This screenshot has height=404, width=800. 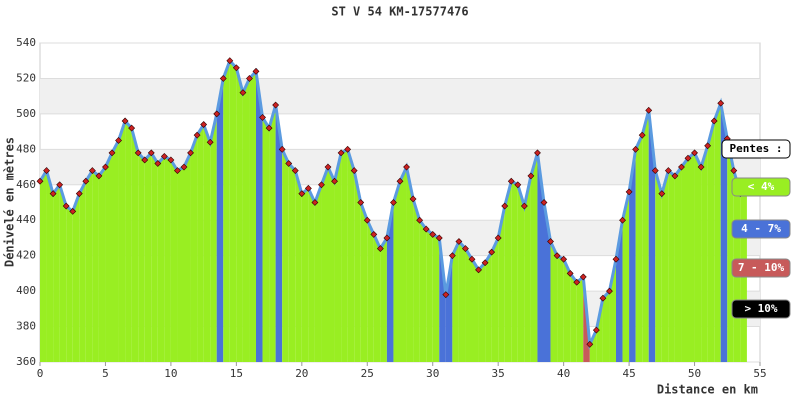 I want to click on legend-swatch, so click(x=761, y=309).